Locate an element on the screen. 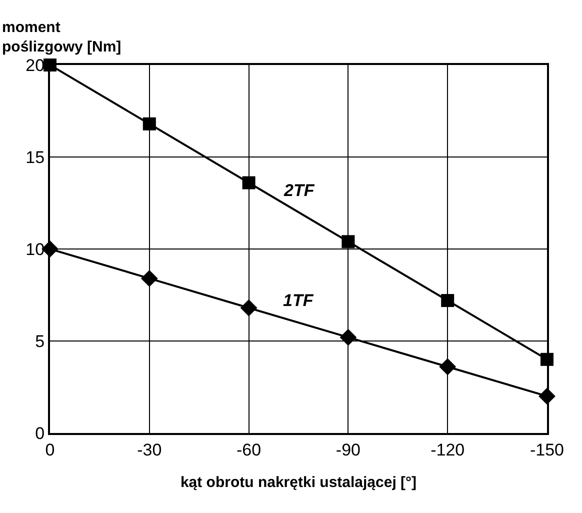  x-tick-label: -90 is located at coordinates (348, 450).